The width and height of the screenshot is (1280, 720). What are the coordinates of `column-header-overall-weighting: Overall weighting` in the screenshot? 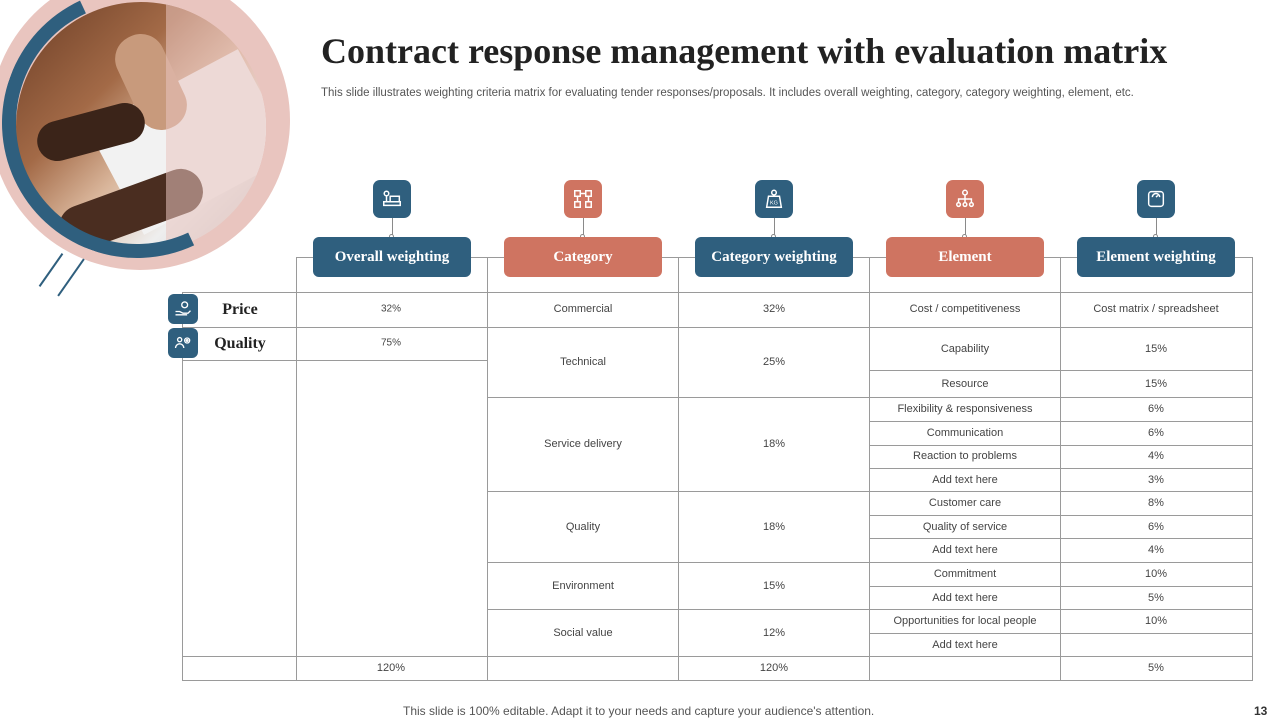 It's located at (392, 257).